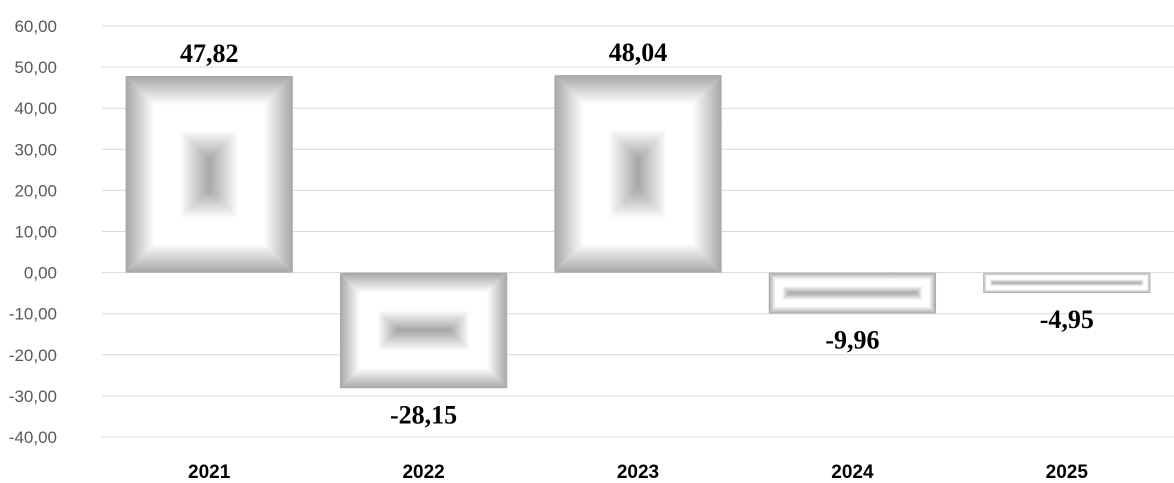  I want to click on y-tick-label: 0,00, so click(40, 273).